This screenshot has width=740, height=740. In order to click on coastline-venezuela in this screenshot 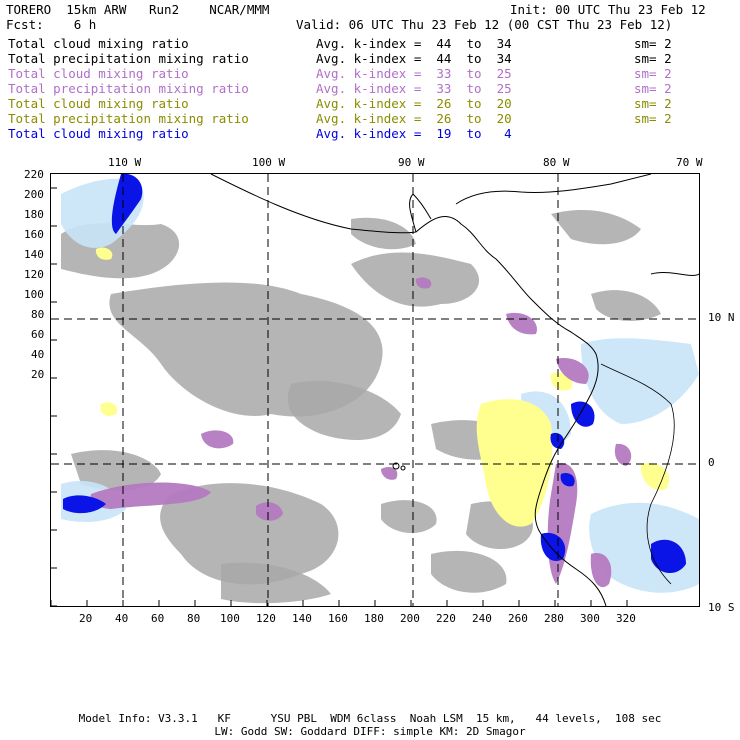, I will do `click(674, 274)`.